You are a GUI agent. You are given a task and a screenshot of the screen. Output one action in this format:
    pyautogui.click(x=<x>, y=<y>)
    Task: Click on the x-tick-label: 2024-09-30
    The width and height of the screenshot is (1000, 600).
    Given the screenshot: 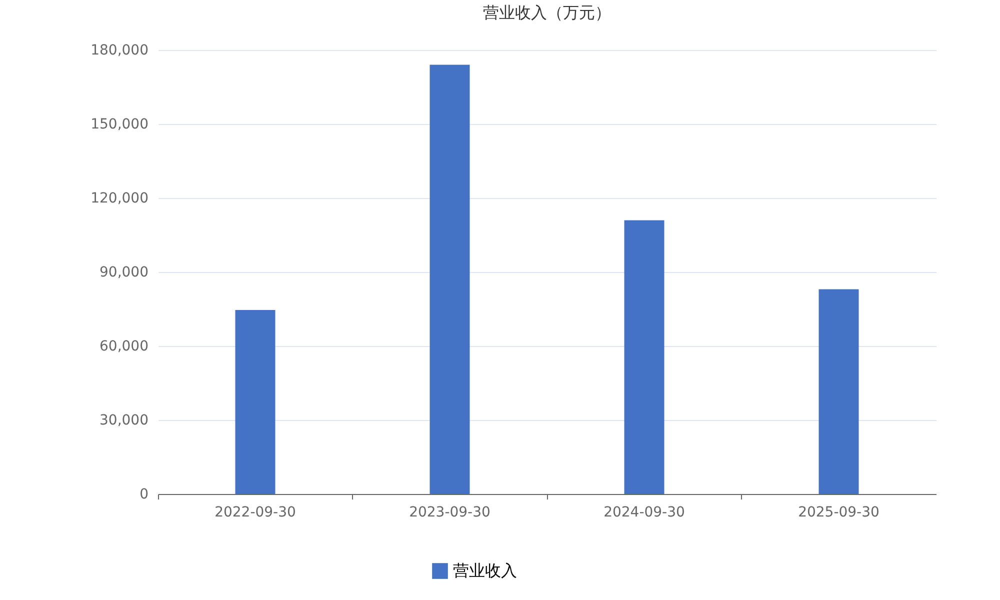 What is the action you would take?
    pyautogui.click(x=644, y=512)
    